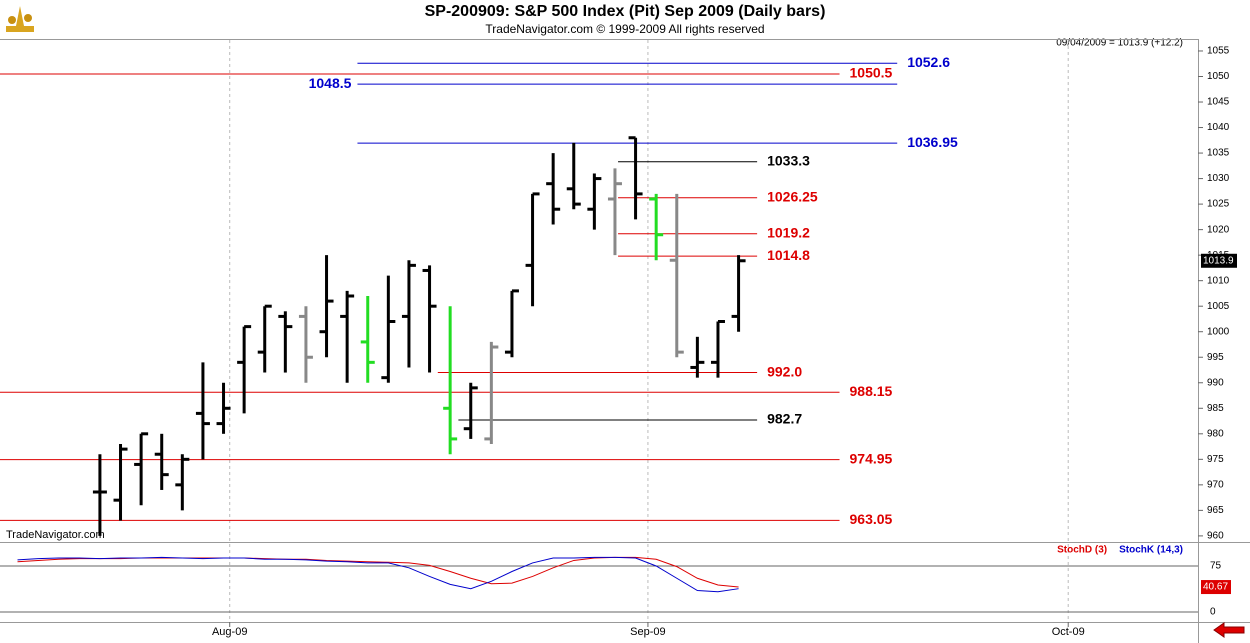  Describe the element at coordinates (792, 196) in the screenshot. I see `level-label: 1026.25` at that location.